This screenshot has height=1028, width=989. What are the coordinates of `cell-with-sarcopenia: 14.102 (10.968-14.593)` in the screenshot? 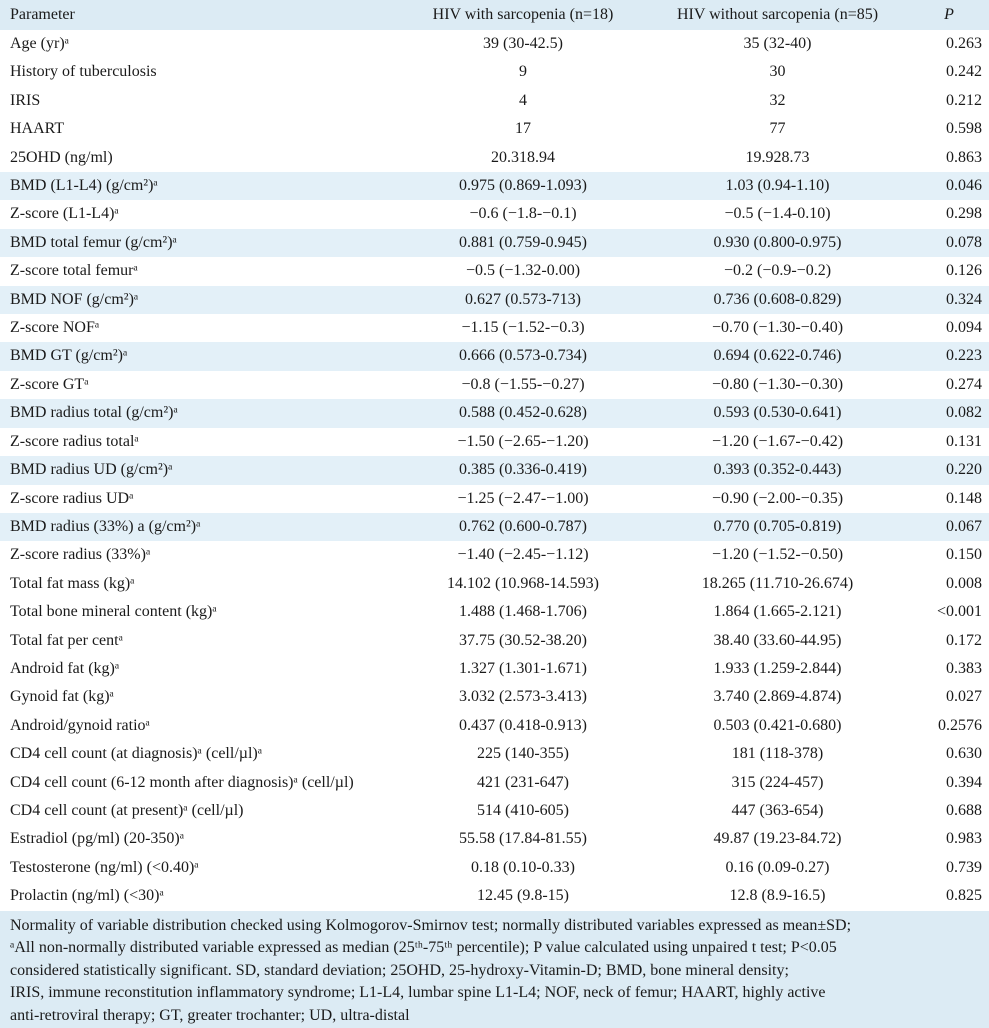 It's located at (523, 583).